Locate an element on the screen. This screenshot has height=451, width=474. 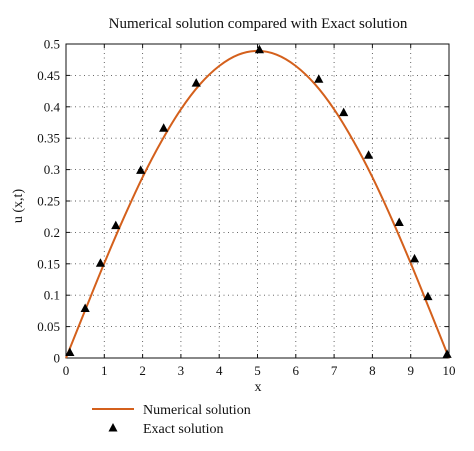
x-tick-label: 3 is located at coordinates (181, 370).